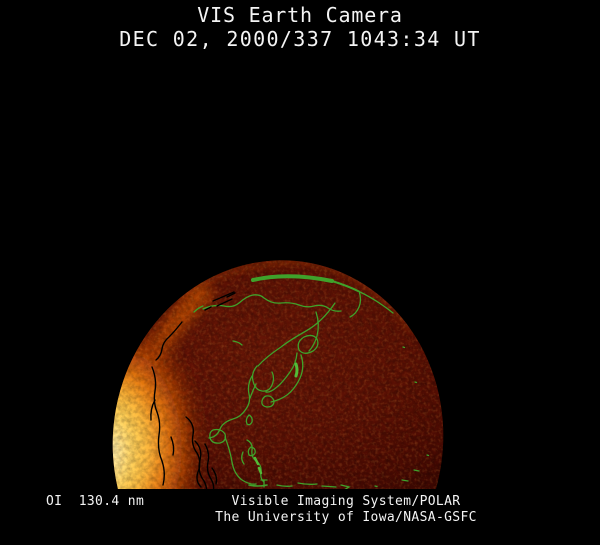 This screenshot has width=600, height=545. Describe the element at coordinates (193, 390) in the screenshot. I see `coastlines-black` at that location.